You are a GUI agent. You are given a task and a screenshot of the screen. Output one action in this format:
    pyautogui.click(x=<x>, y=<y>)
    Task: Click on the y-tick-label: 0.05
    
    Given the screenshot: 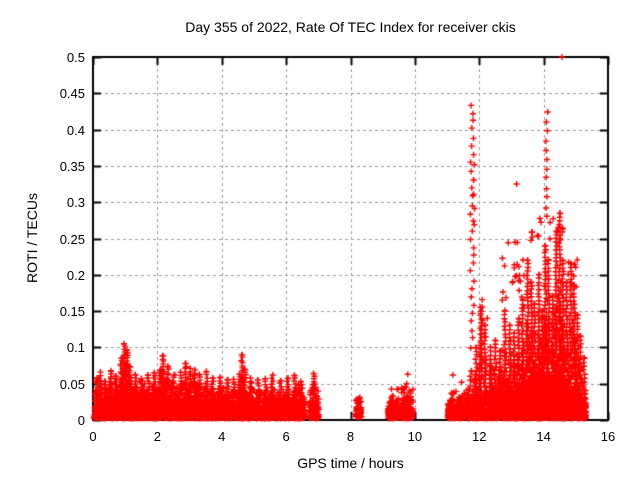 What is the action you would take?
    pyautogui.click(x=72, y=384)
    